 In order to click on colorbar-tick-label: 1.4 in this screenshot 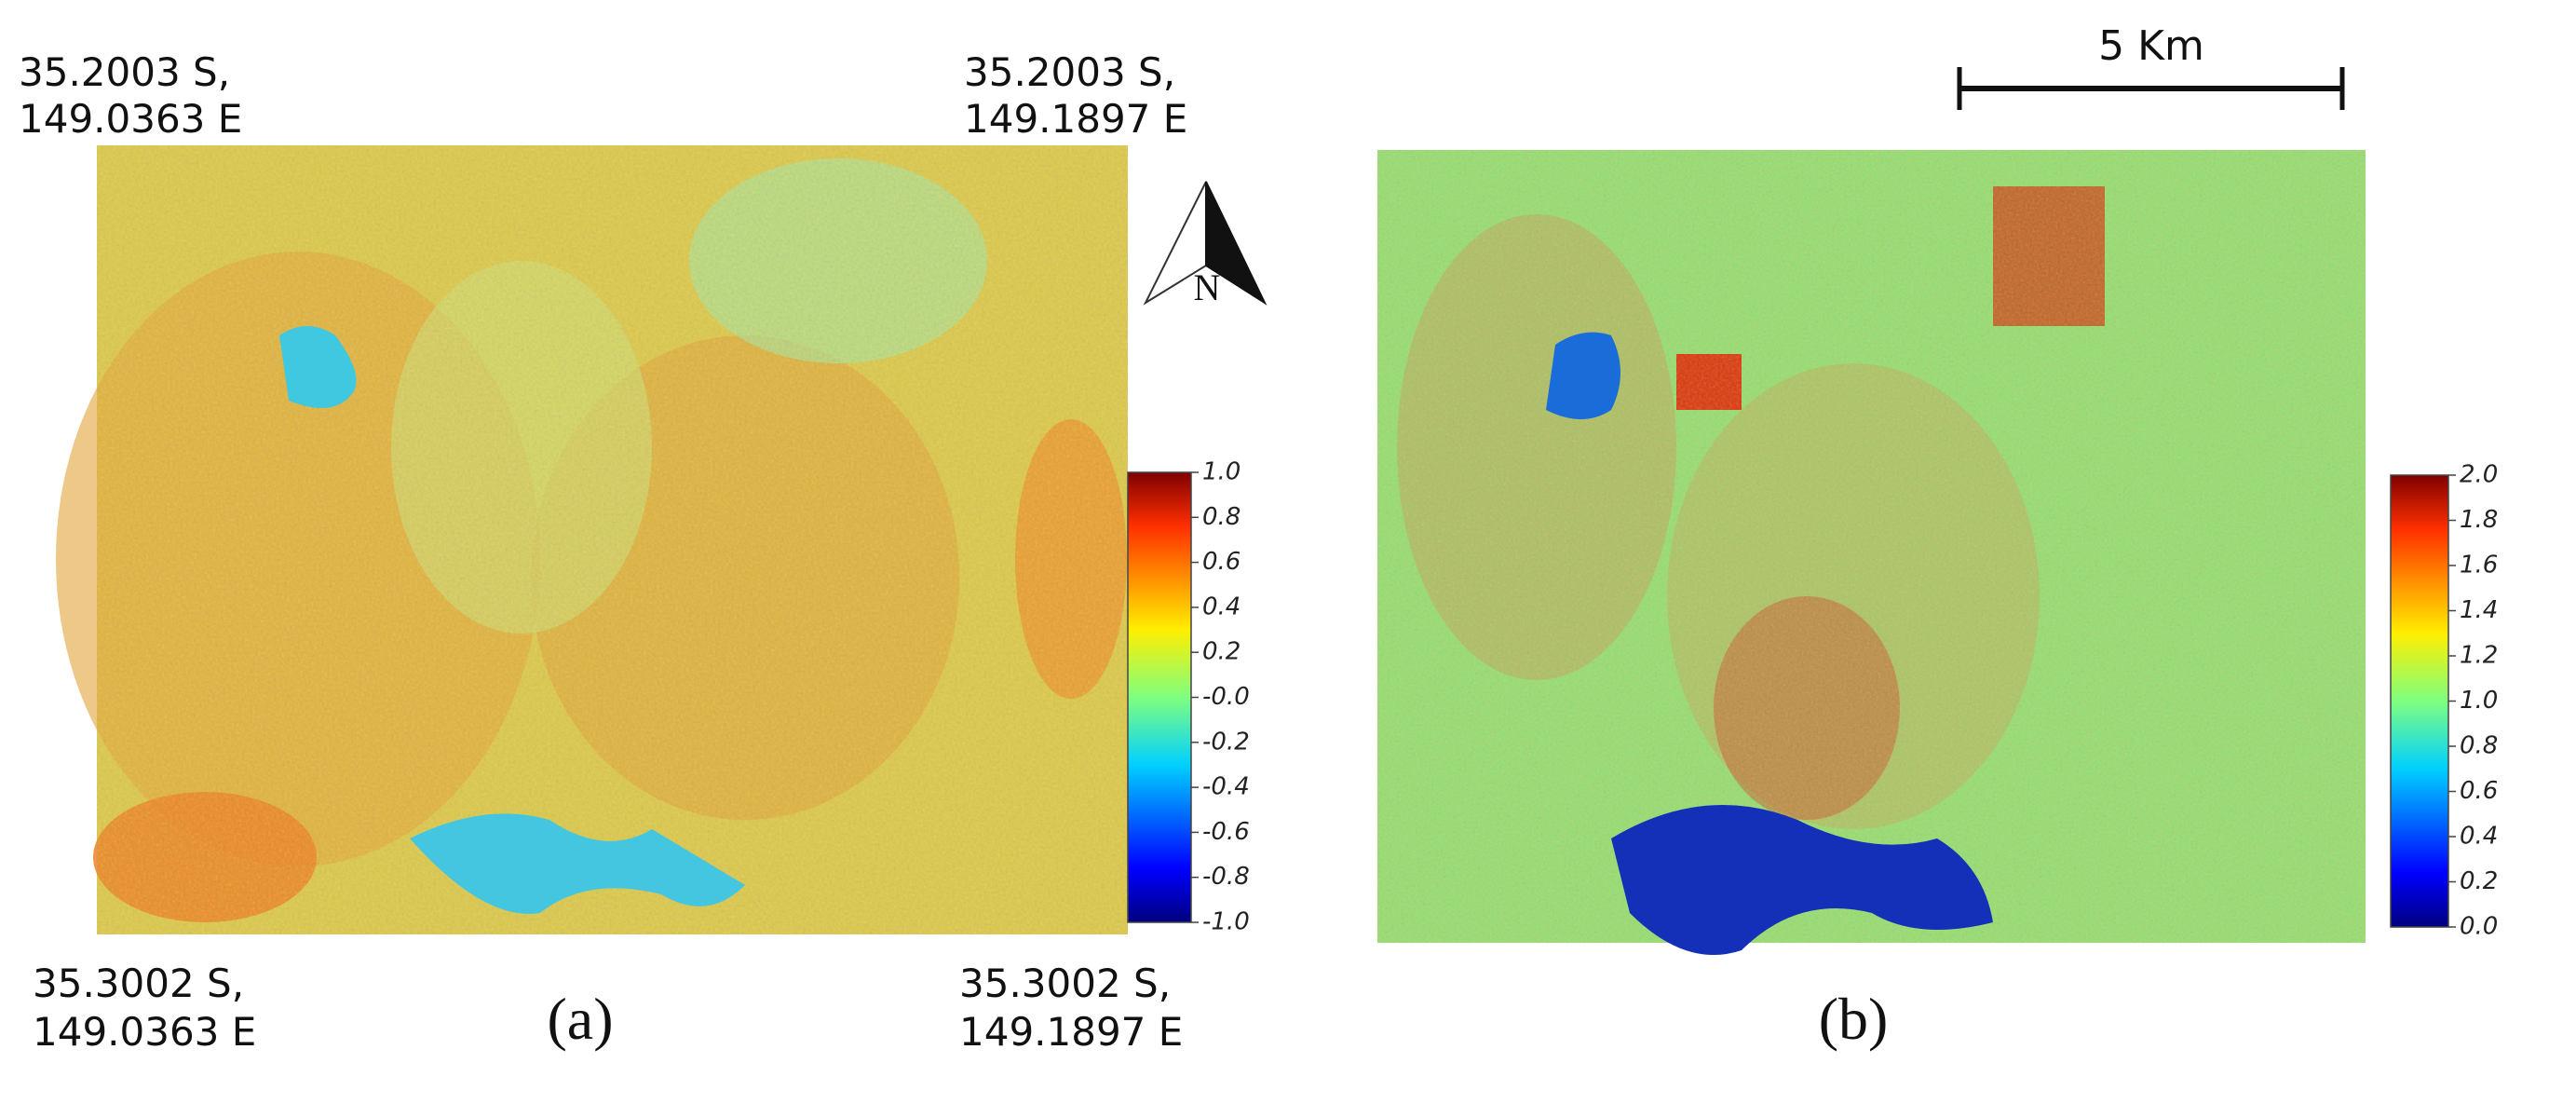, I will do `click(2479, 610)`.